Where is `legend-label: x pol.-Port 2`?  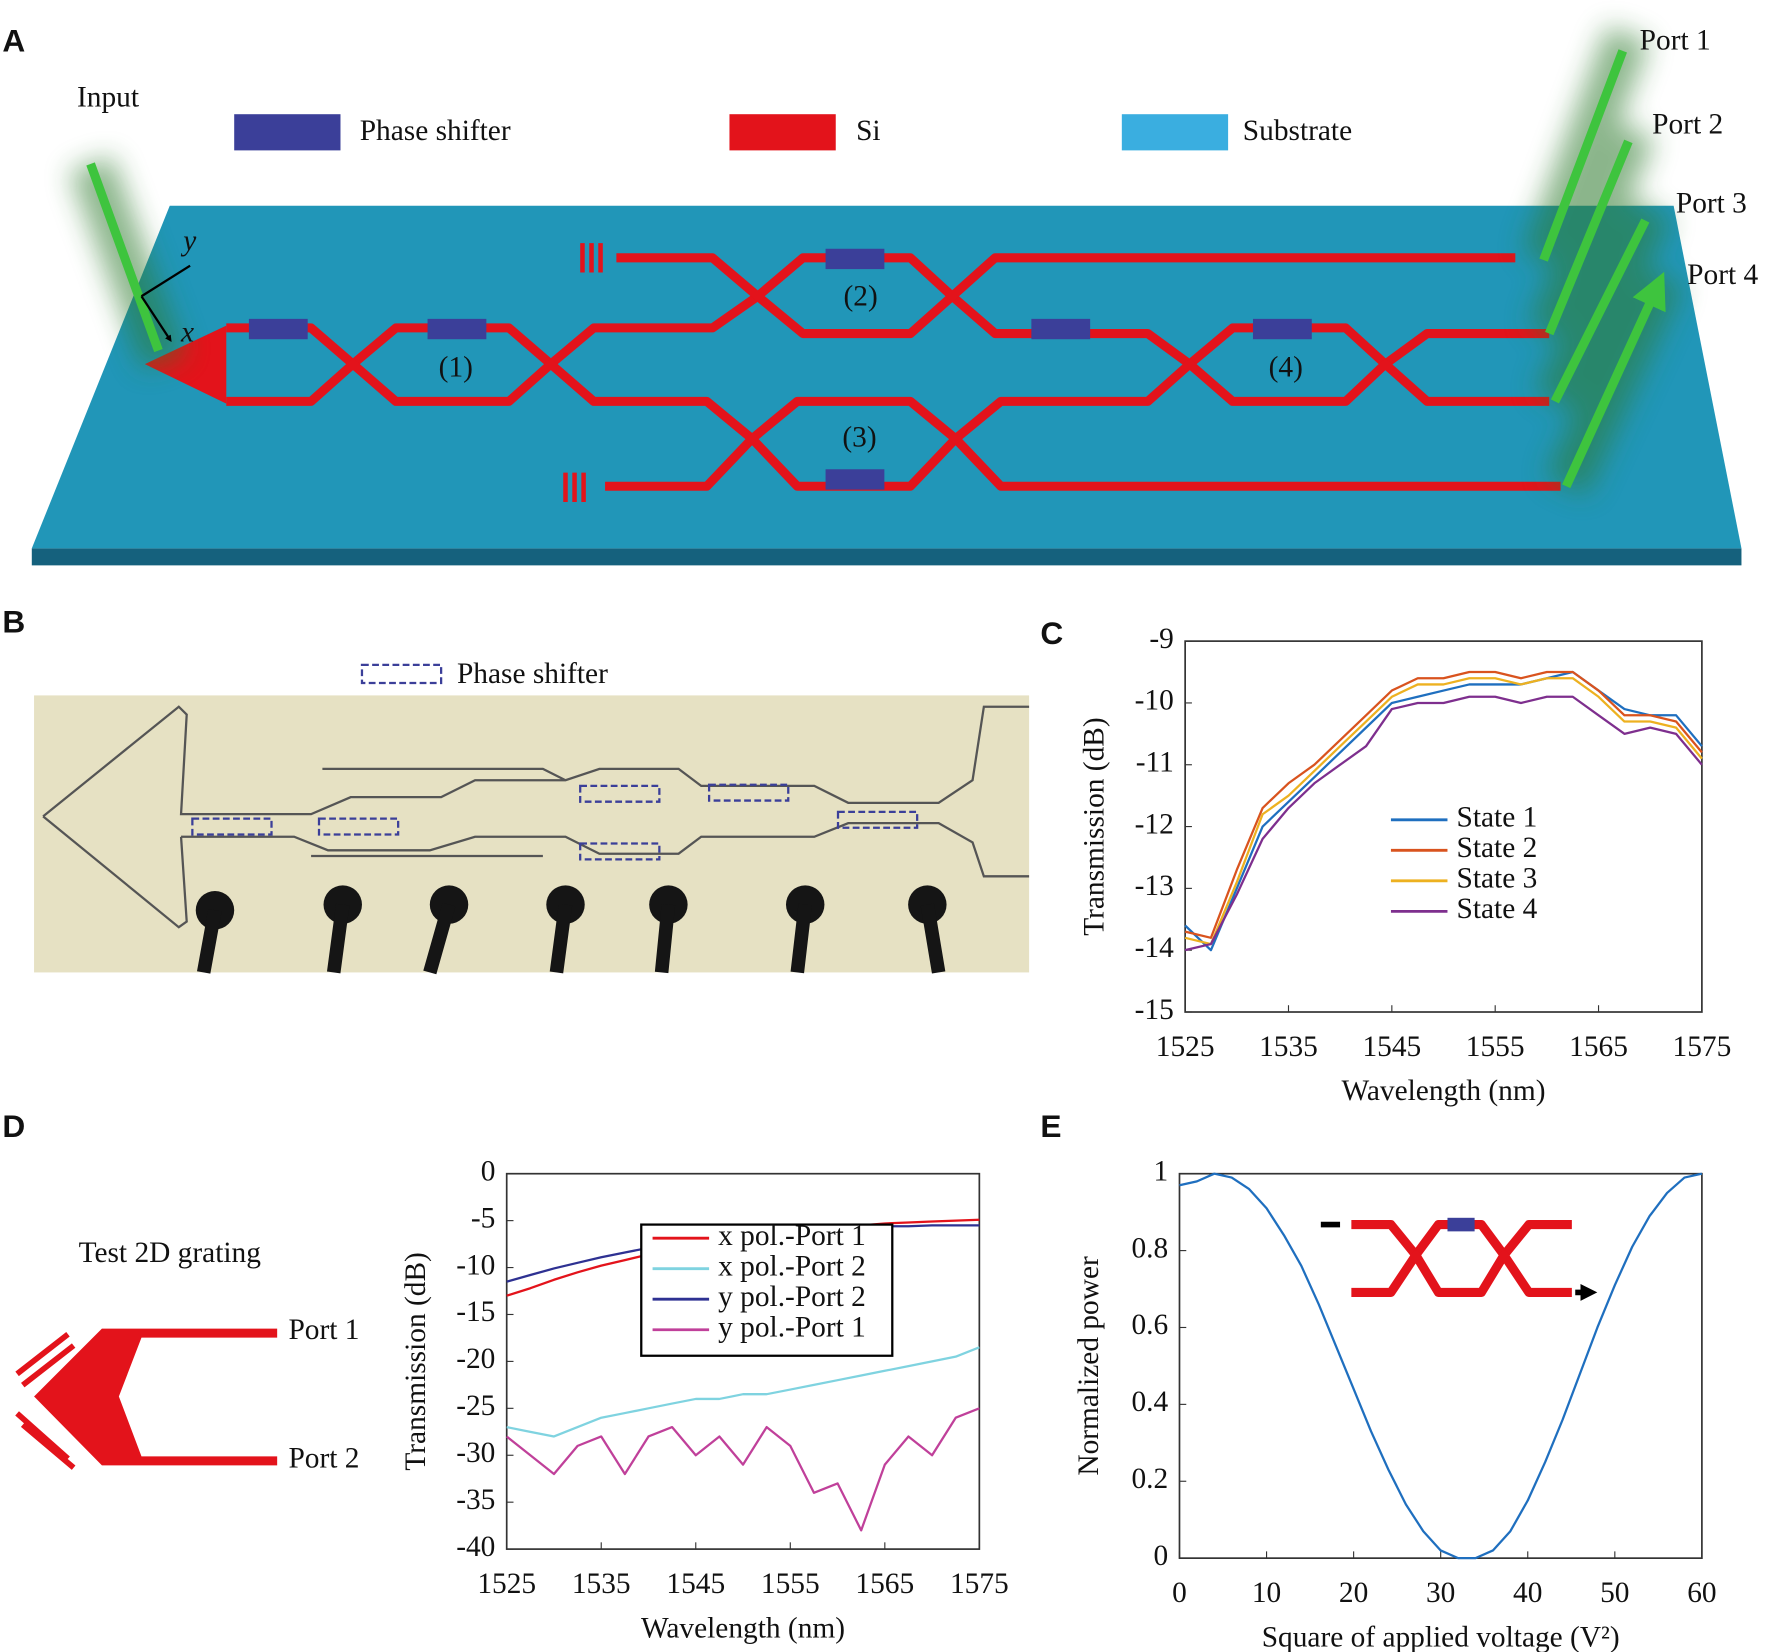
legend-label: x pol.-Port 2 is located at coordinates (792, 1266).